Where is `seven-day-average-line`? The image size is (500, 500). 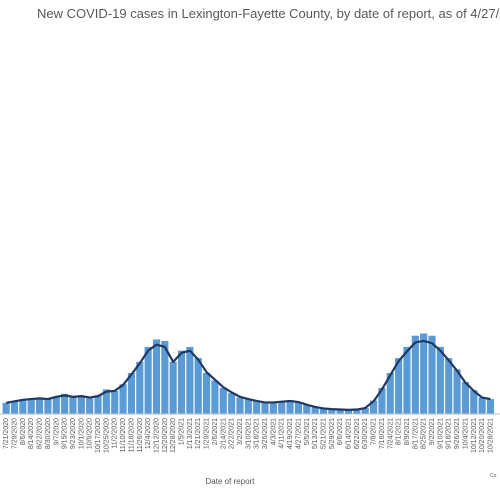 seven-day-average-line is located at coordinates (248, 375).